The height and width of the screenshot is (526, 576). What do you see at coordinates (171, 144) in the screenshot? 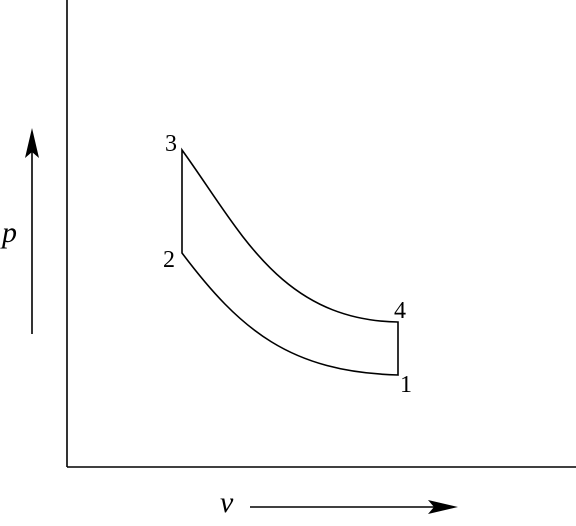
I see `point-label: 3` at bounding box center [171, 144].